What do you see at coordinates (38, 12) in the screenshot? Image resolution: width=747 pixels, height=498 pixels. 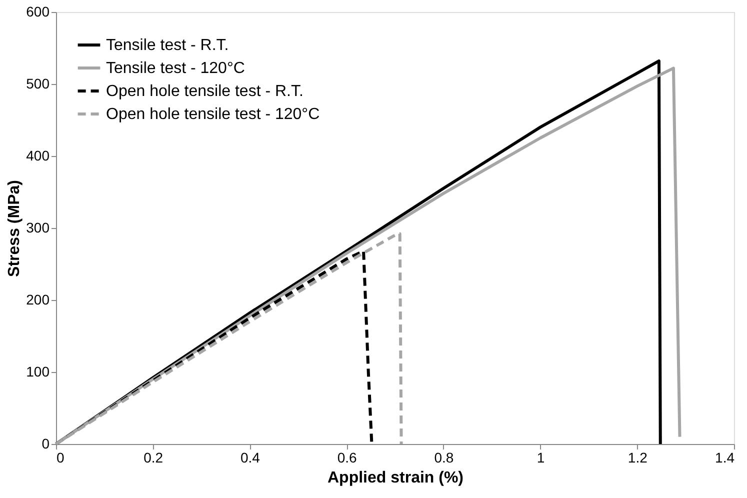 I see `y-tick-label: 600` at bounding box center [38, 12].